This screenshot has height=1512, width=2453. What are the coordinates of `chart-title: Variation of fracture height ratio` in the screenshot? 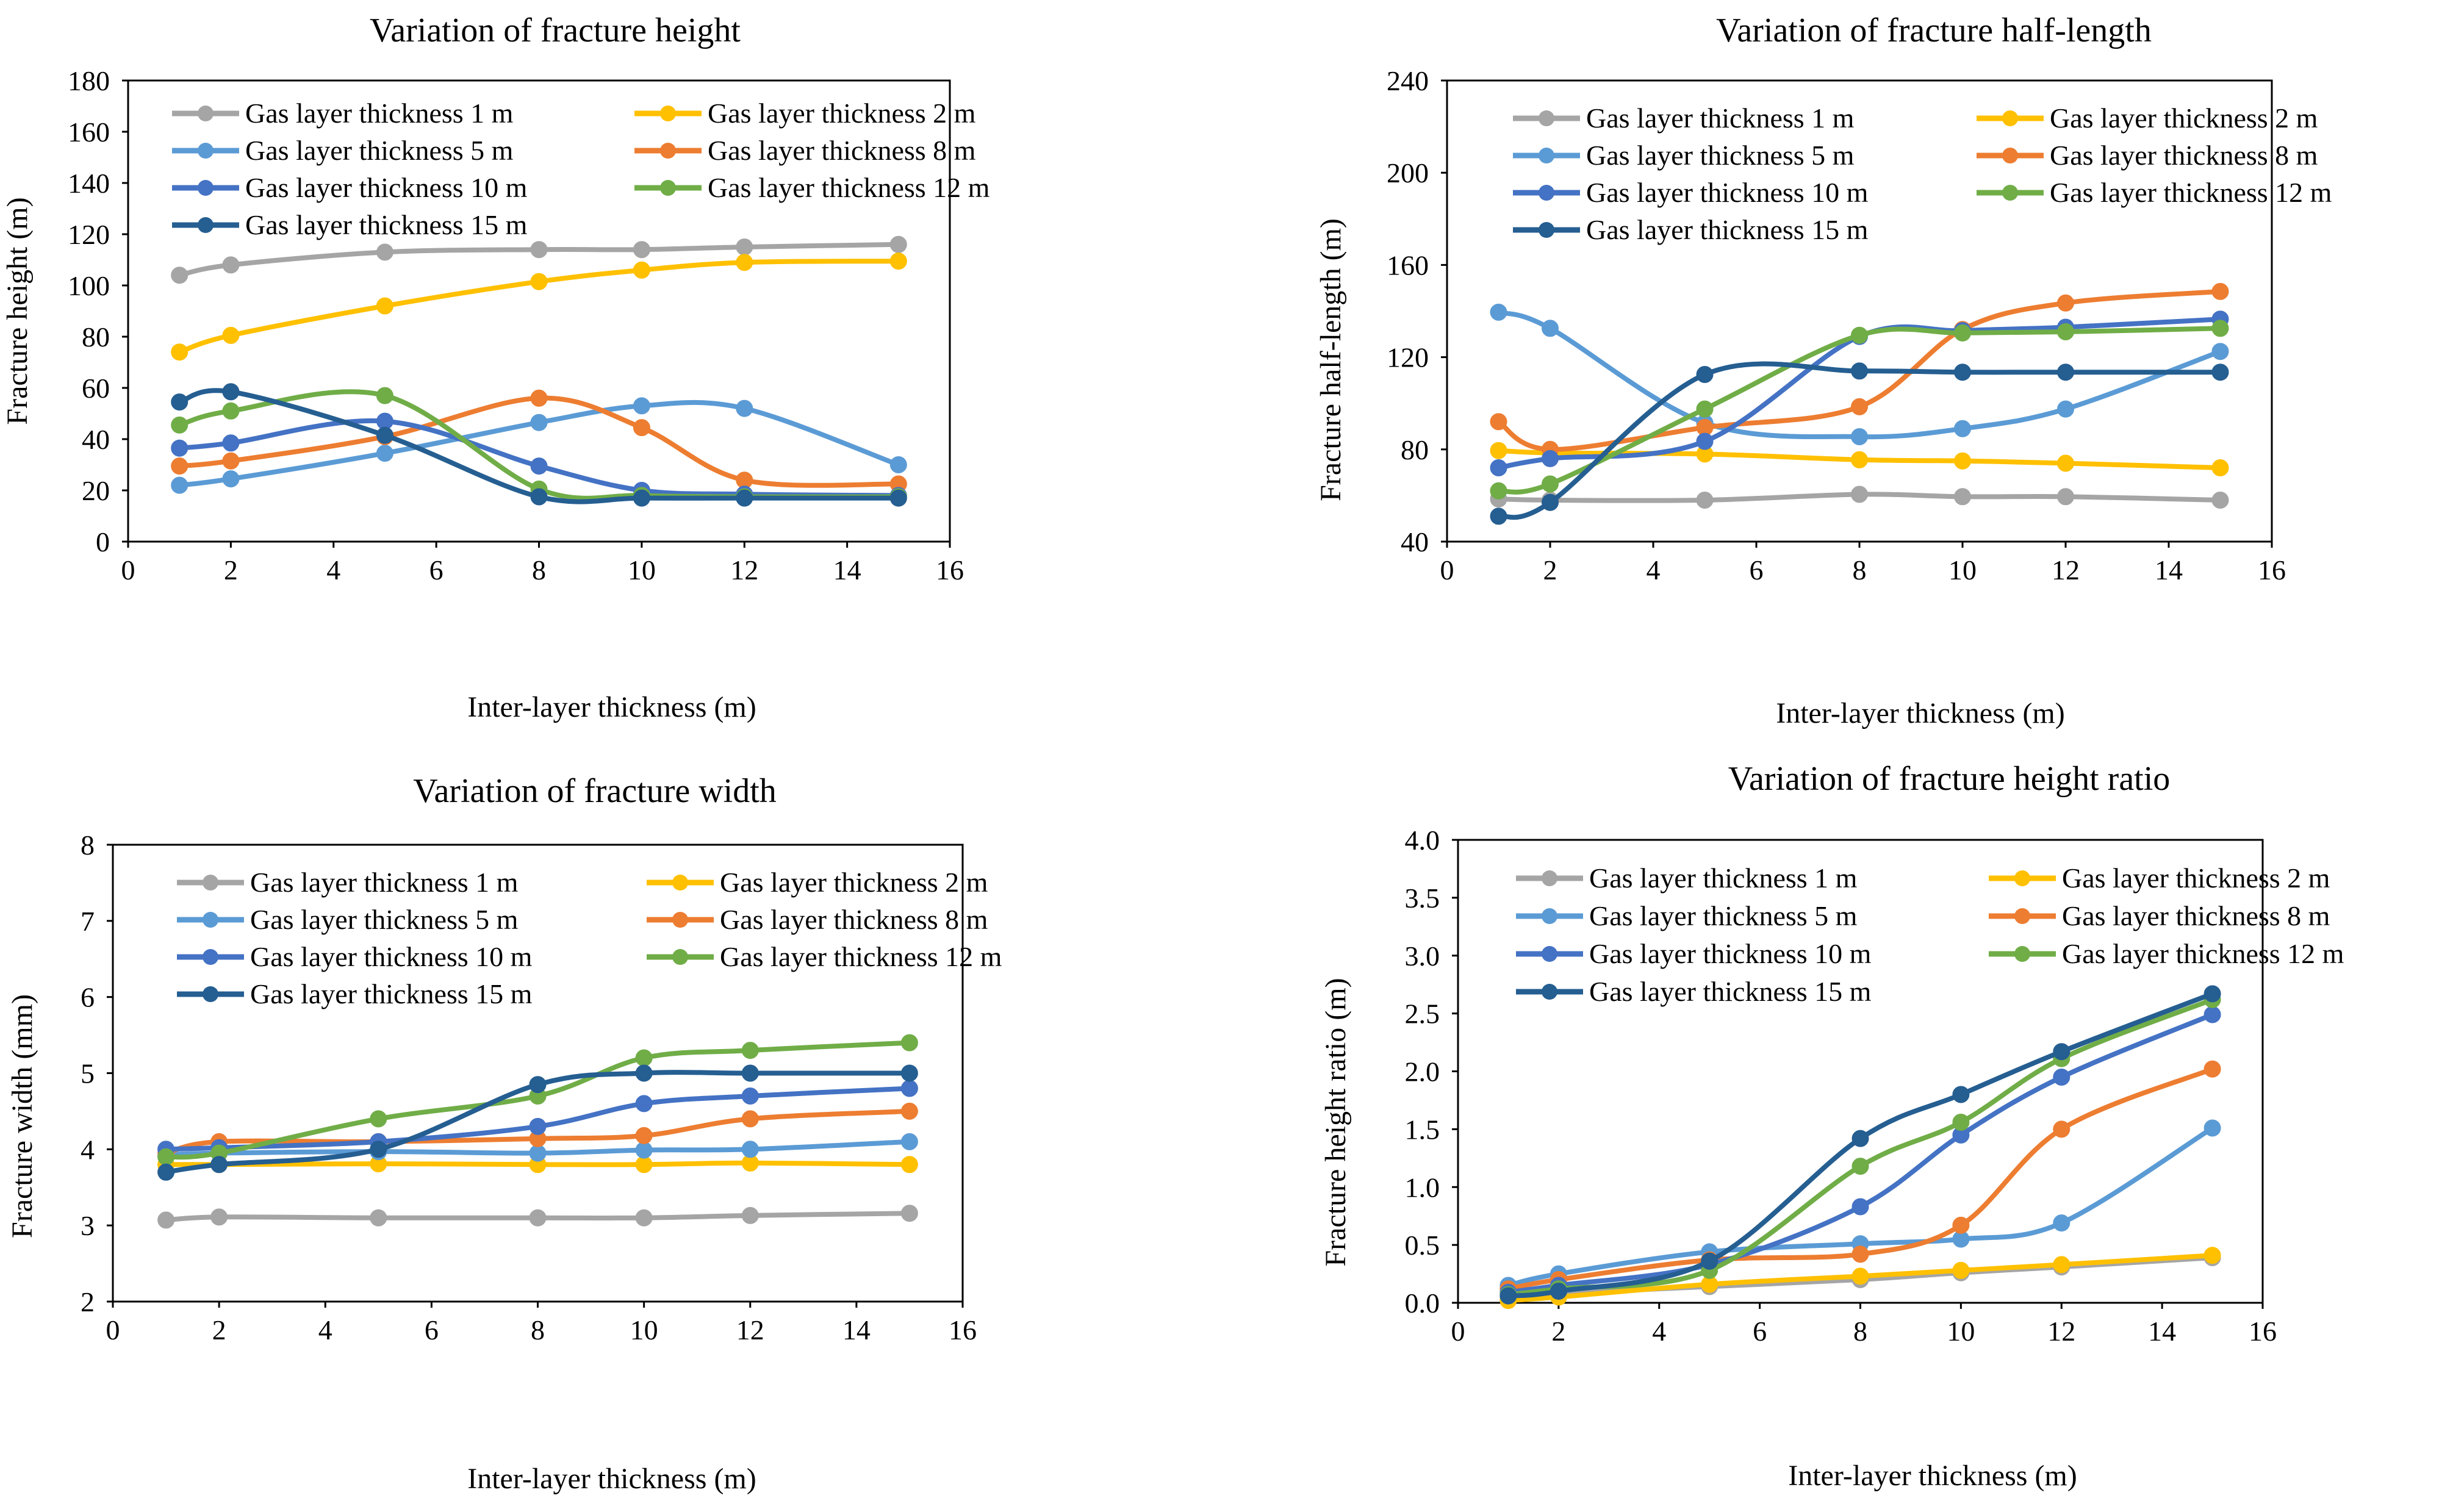 It's located at (1950, 779).